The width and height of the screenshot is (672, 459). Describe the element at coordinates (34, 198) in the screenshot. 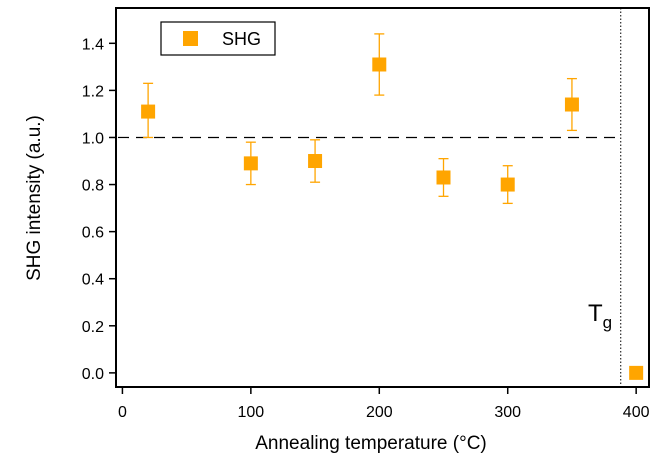

I see `y-axis-title: SHG intensity (a.u.)` at that location.